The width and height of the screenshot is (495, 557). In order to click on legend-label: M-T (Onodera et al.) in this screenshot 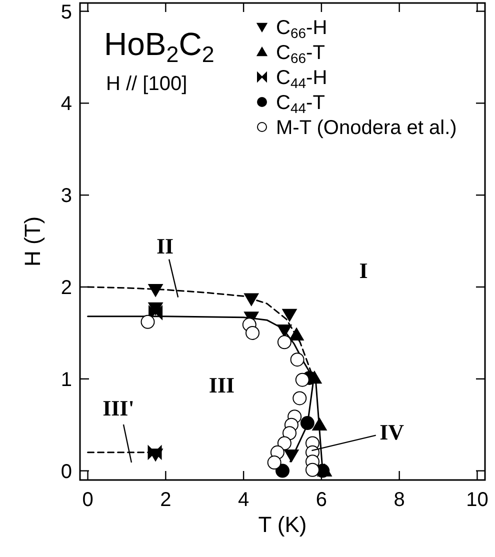, I will do `click(366, 128)`.